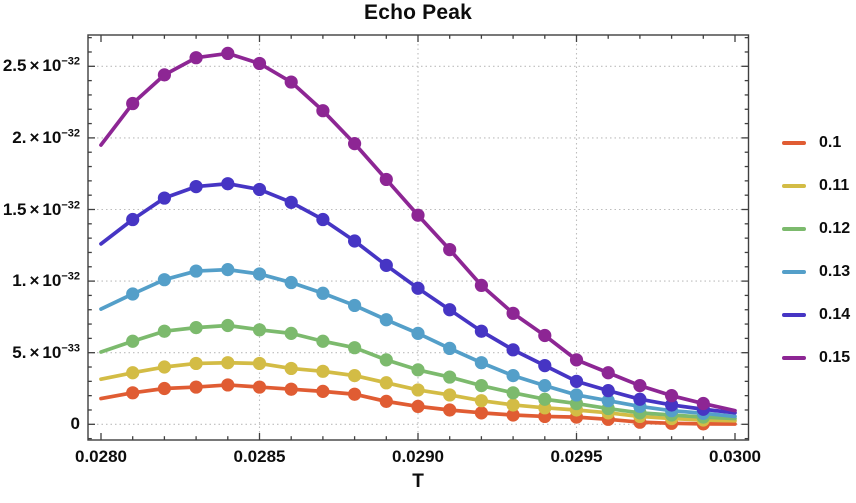 The image size is (856, 503). I want to click on legend: 0.1 0.11 0.12 0.13 0.14 0.15, so click(816, 250).